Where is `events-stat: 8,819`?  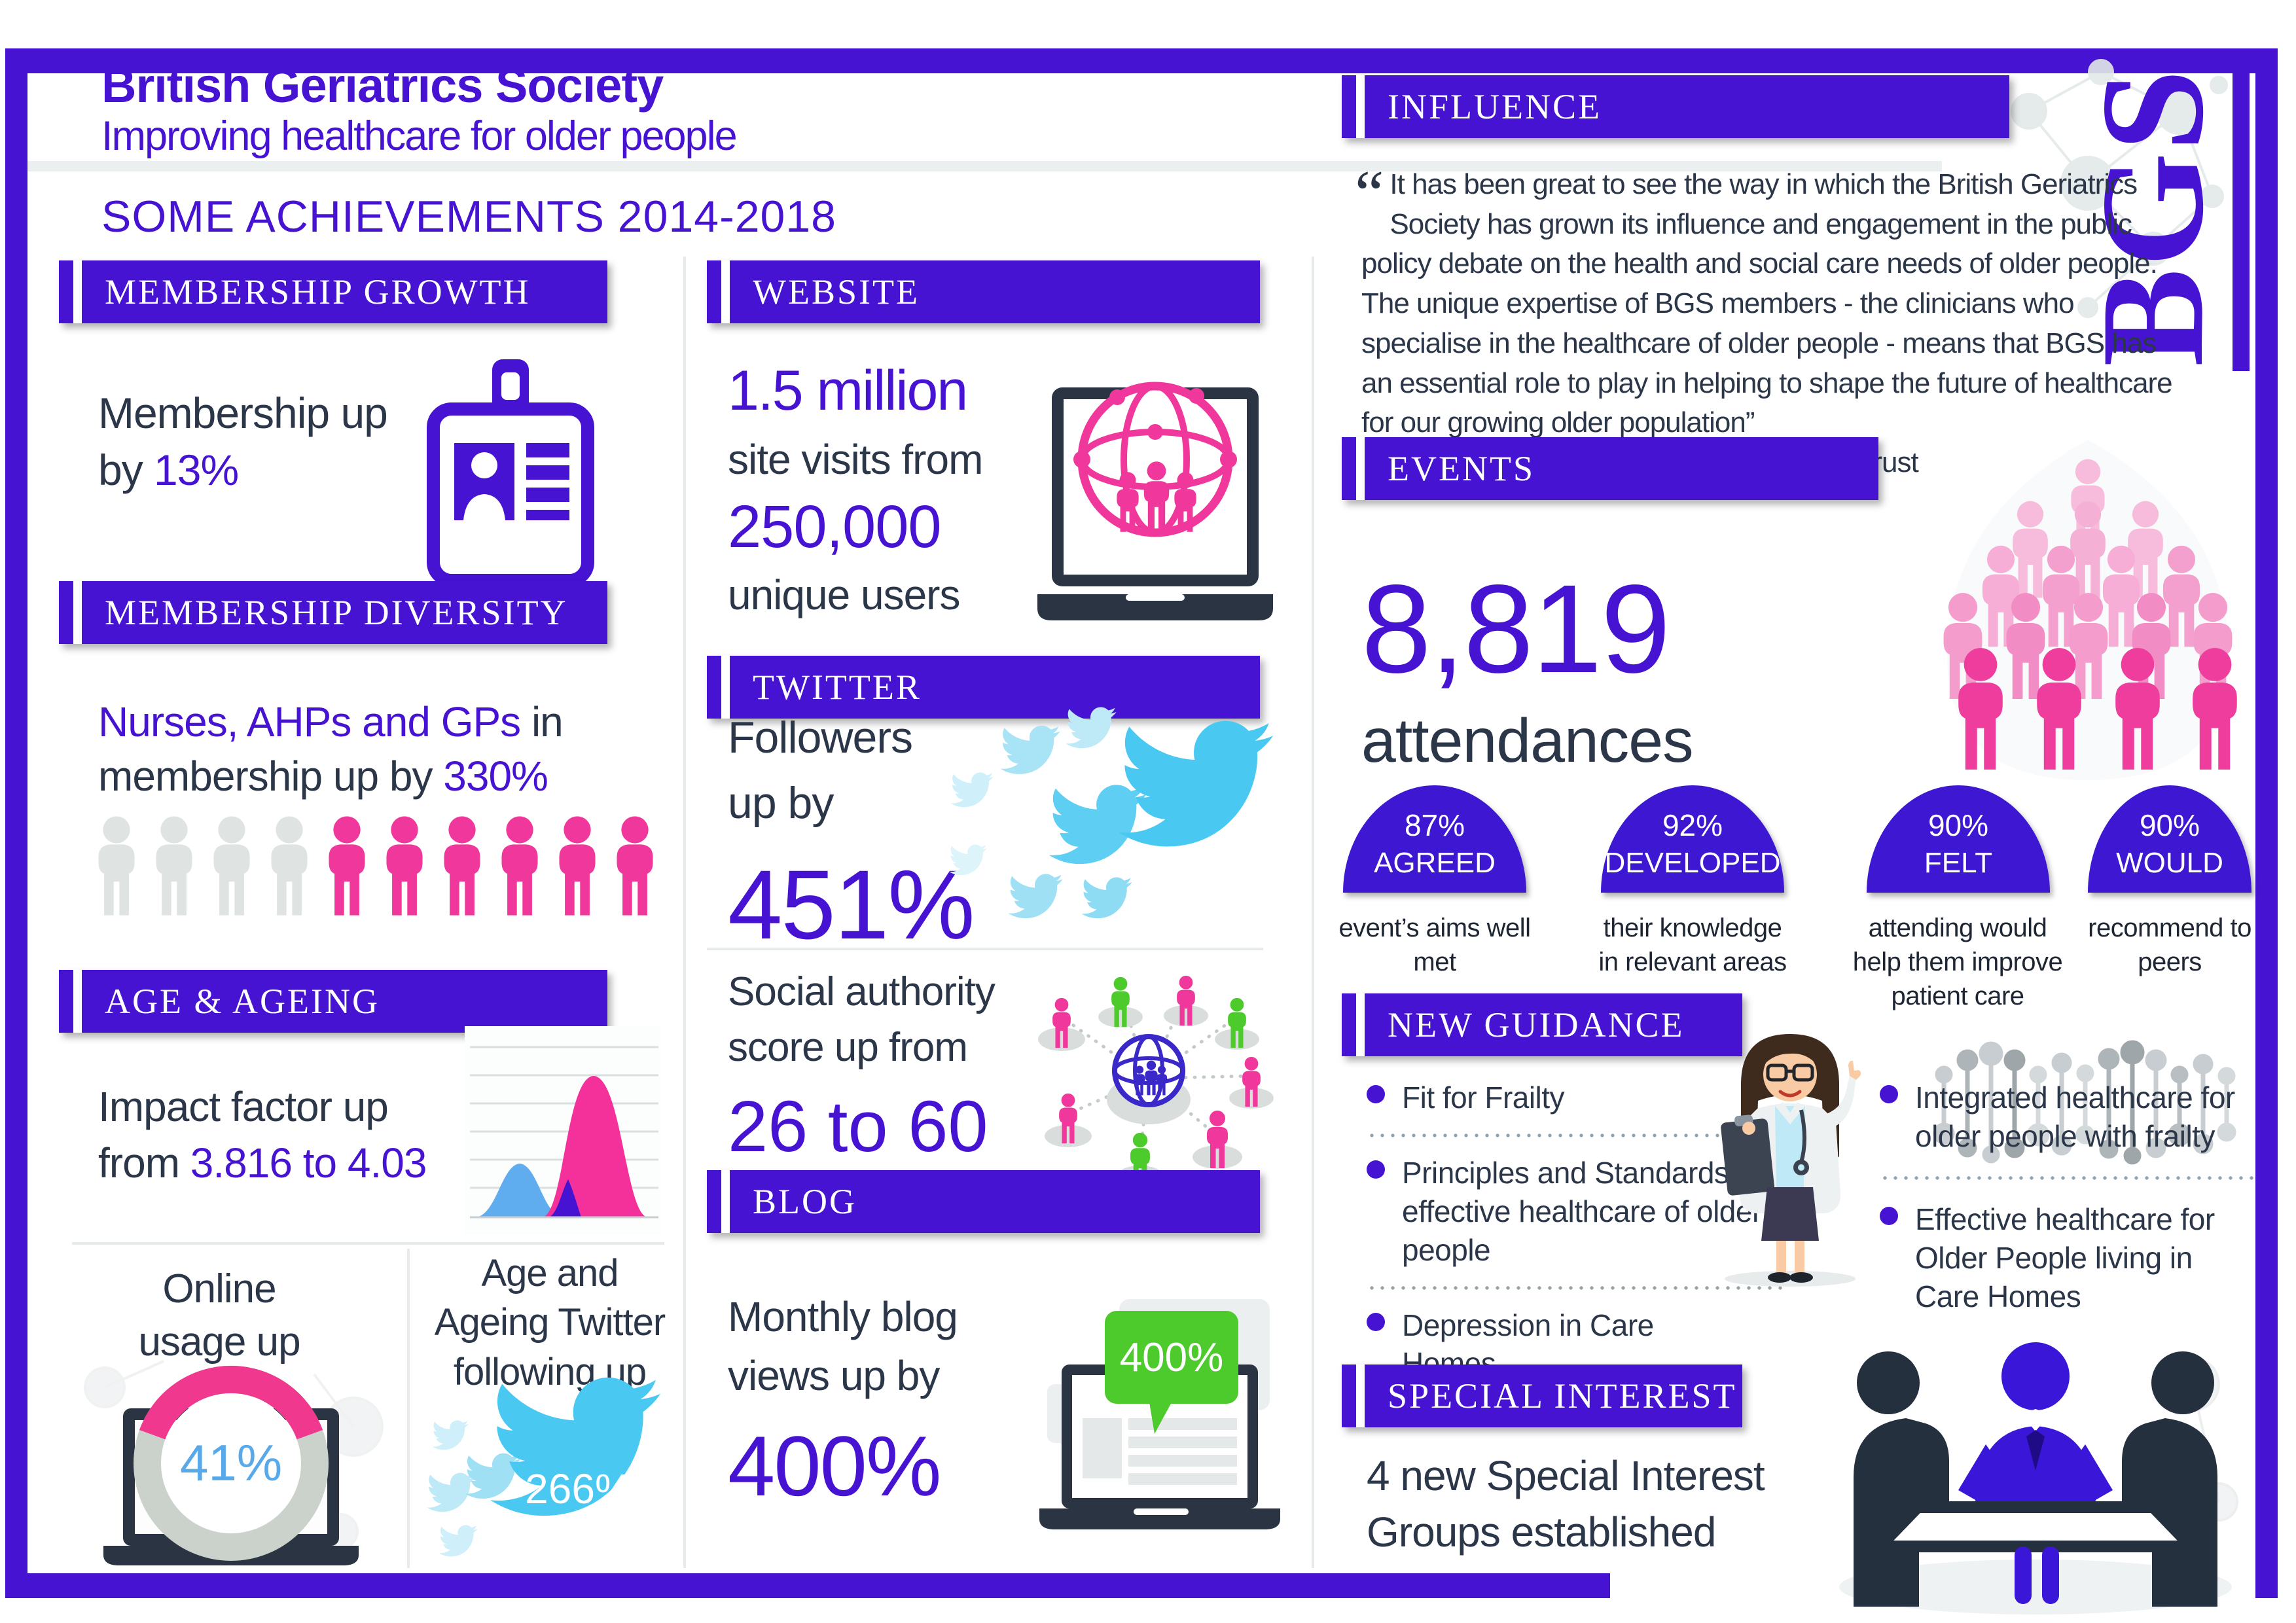
events-stat: 8,819 is located at coordinates (1515, 629).